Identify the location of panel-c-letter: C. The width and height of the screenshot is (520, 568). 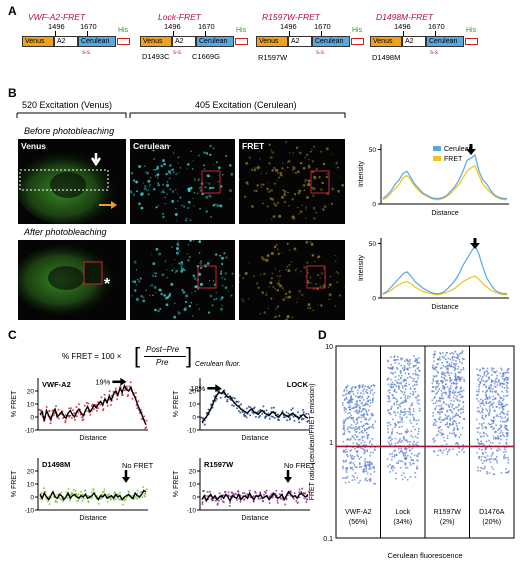
(12, 335).